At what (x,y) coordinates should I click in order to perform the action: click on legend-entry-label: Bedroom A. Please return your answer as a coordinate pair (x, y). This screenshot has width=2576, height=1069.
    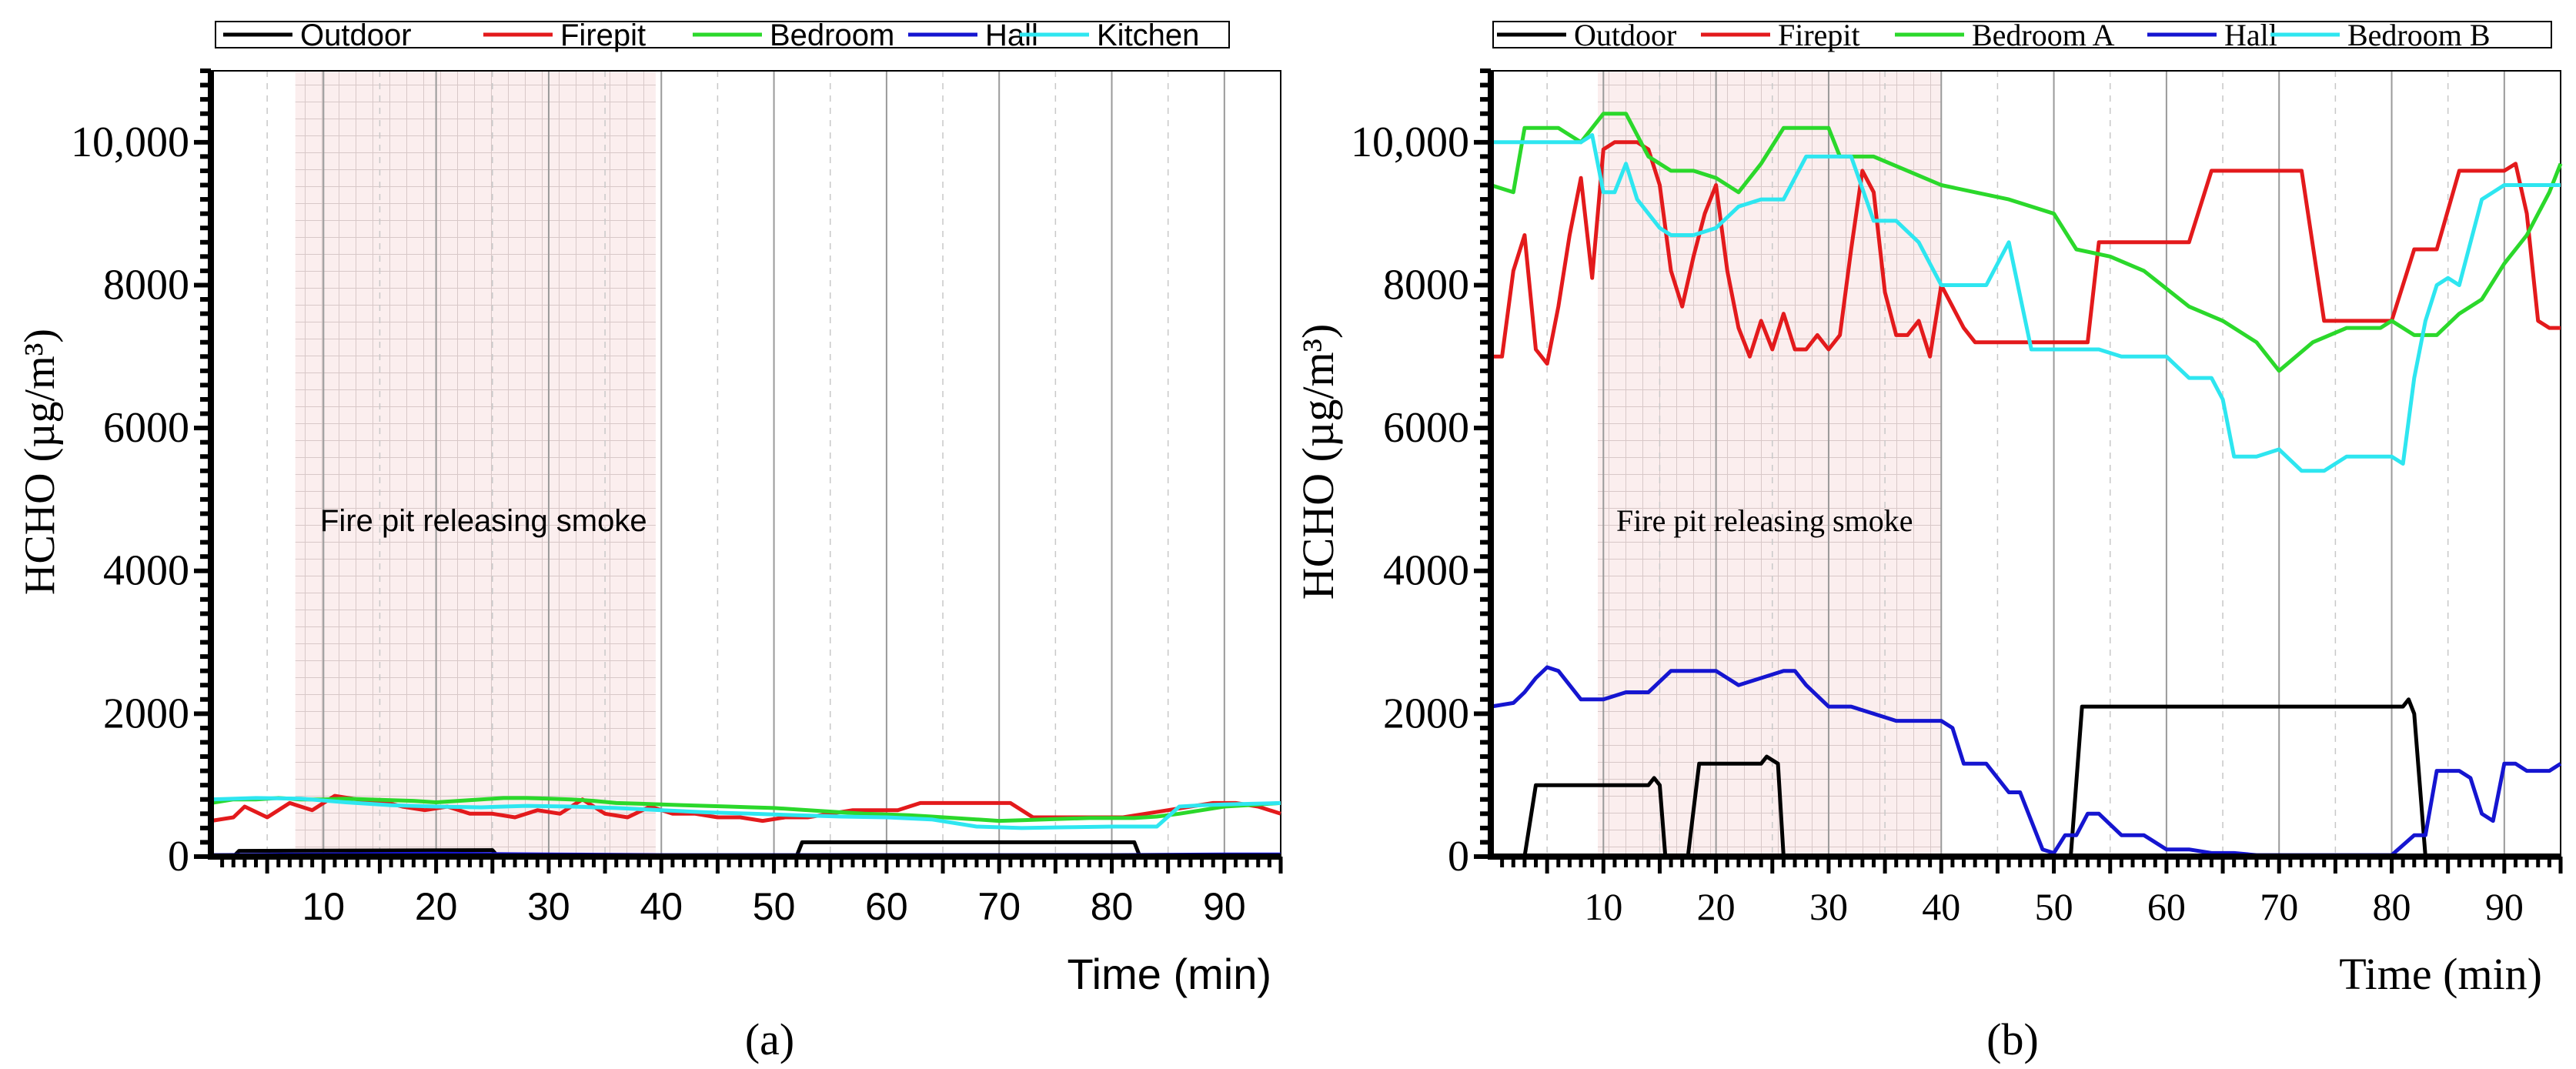
    Looking at the image, I should click on (2043, 35).